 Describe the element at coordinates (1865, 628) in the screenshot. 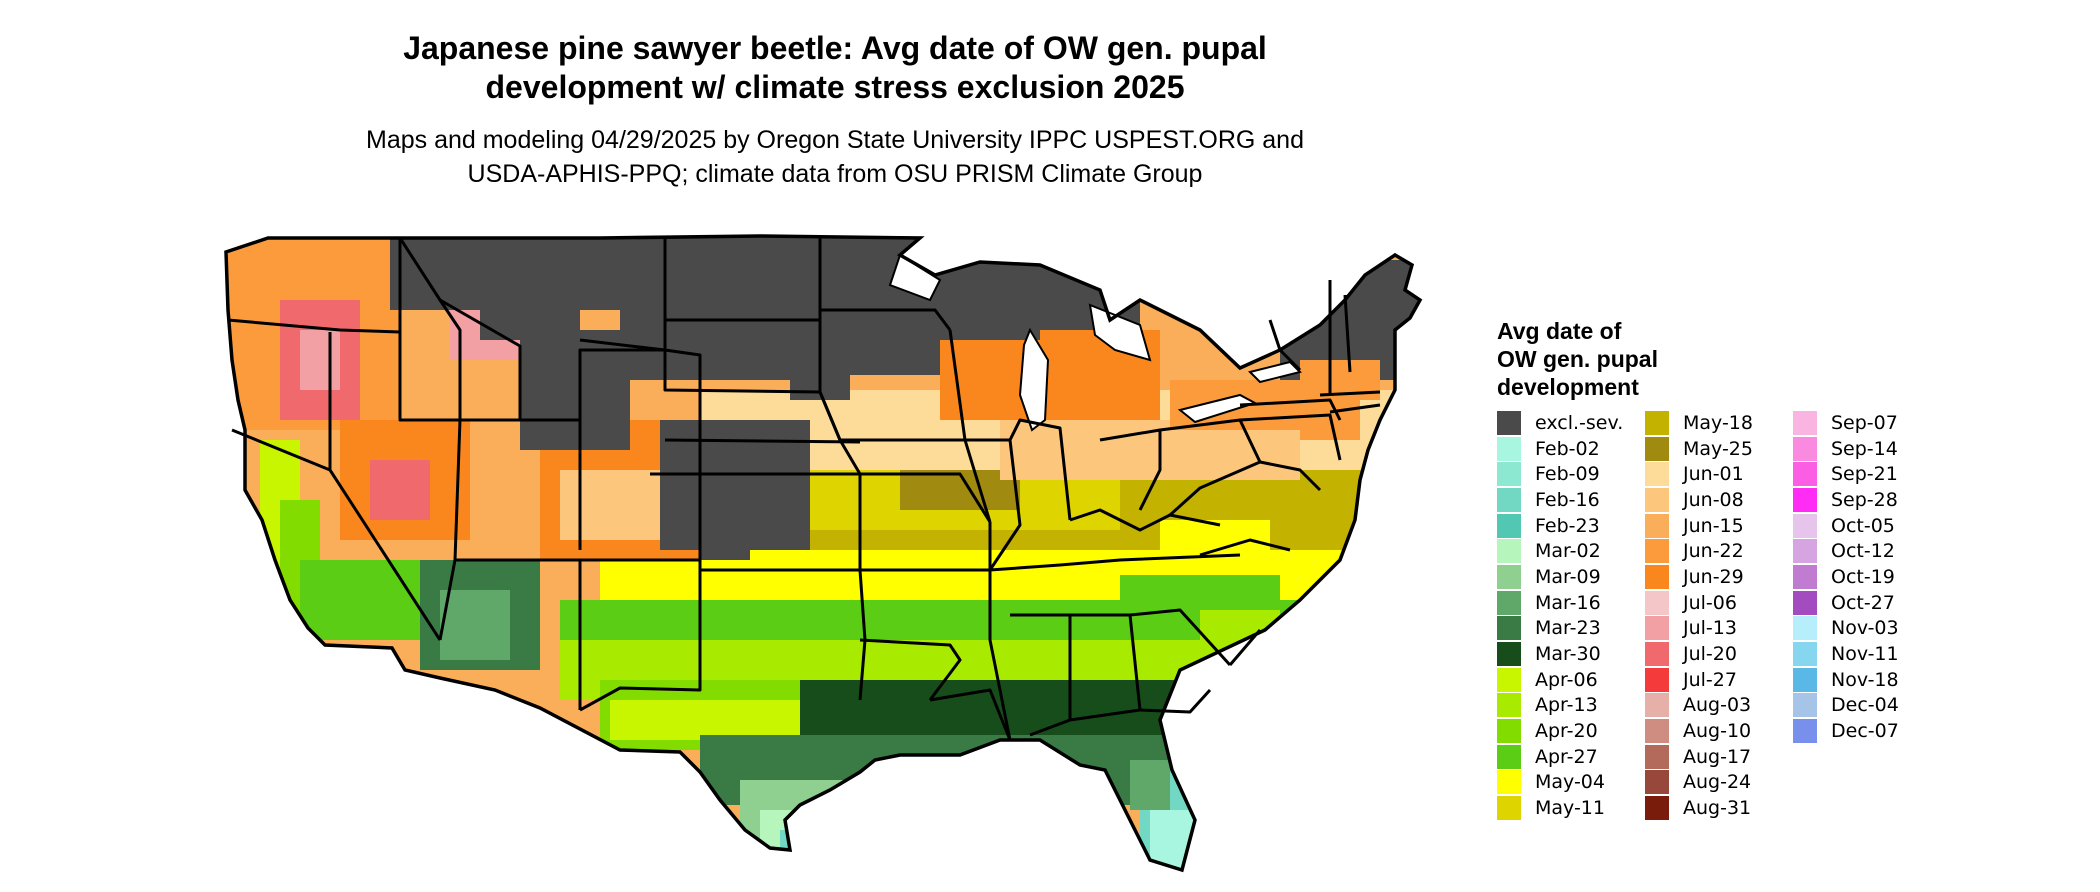

I see `legend-label: Nov-03` at that location.